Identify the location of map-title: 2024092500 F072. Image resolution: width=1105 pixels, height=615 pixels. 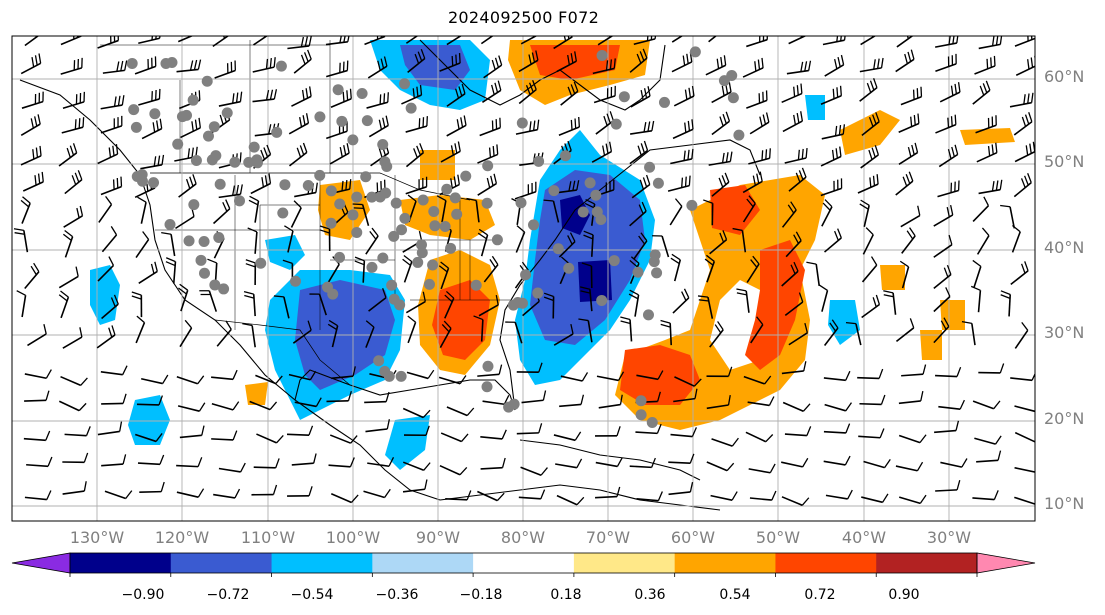
(523, 17).